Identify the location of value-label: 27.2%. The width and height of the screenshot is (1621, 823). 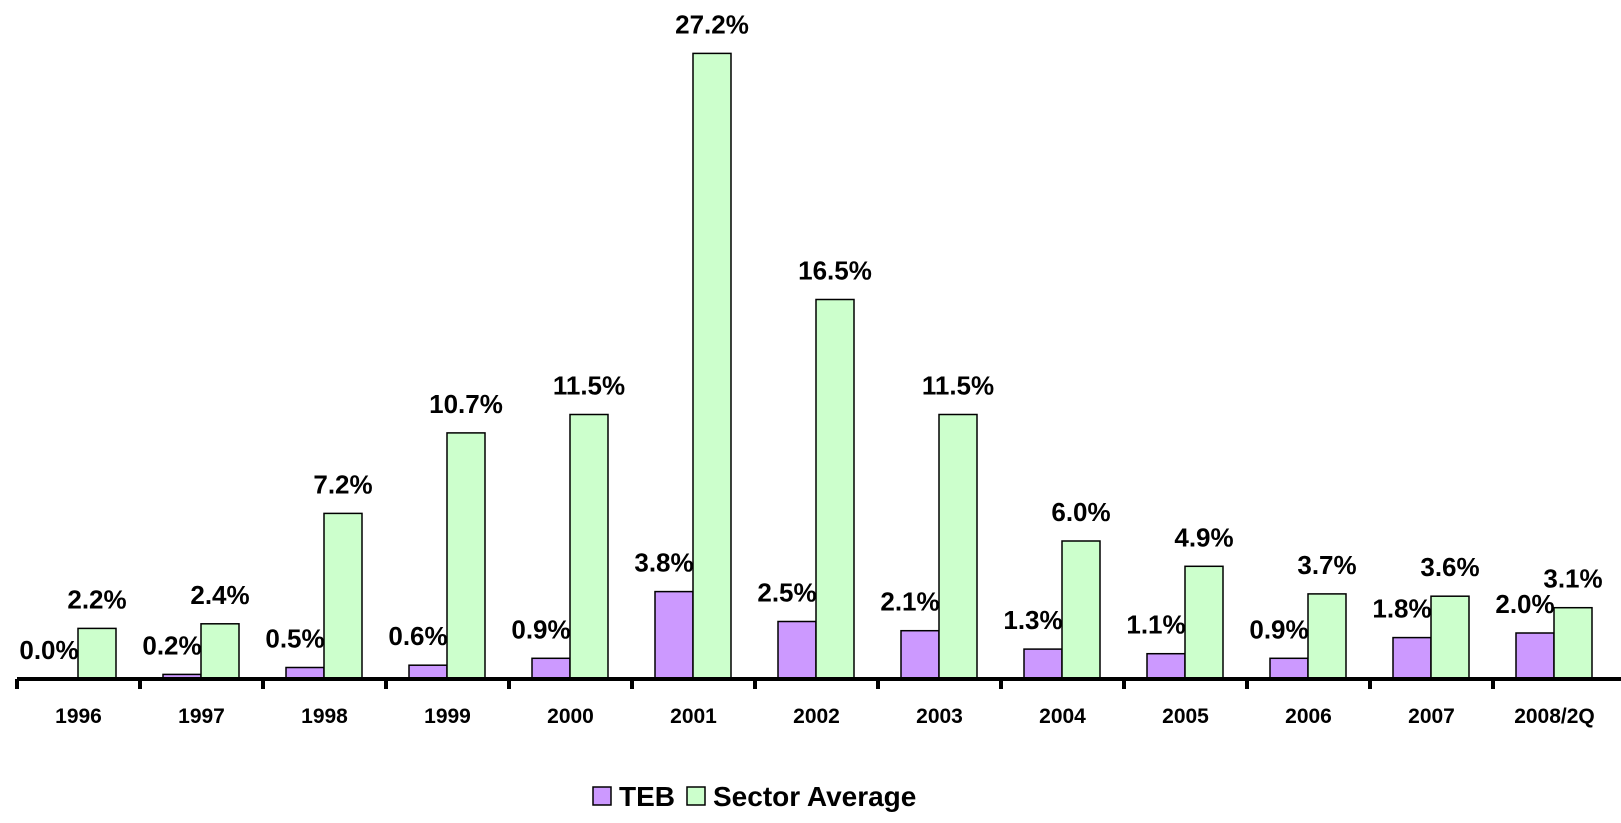
(712, 24).